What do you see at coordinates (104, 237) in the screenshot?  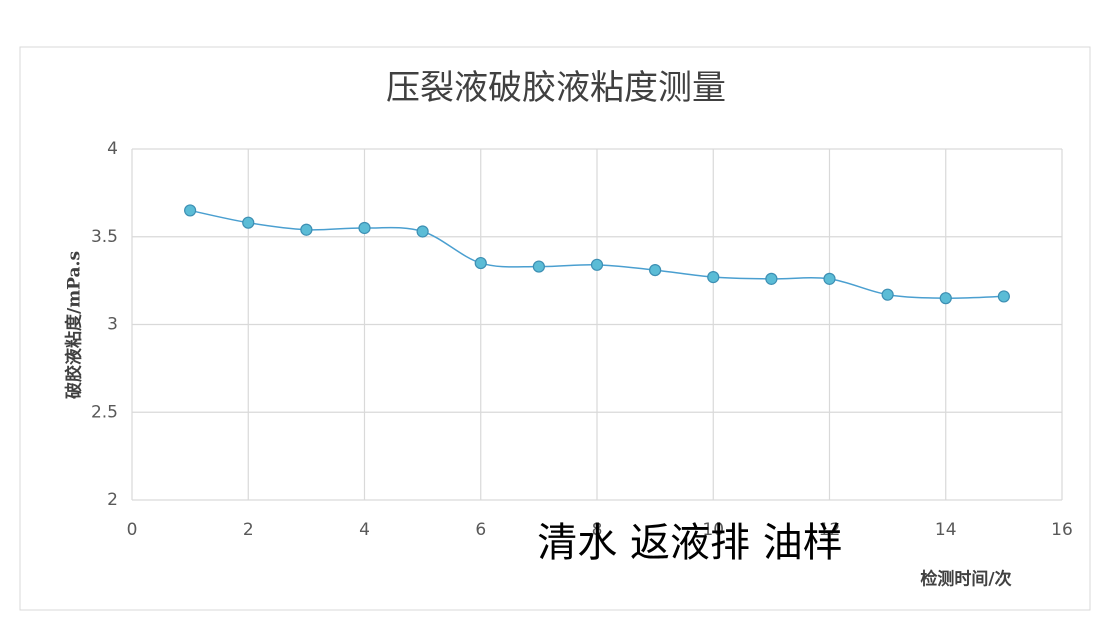 I see `y-tick-label: 3.5` at bounding box center [104, 237].